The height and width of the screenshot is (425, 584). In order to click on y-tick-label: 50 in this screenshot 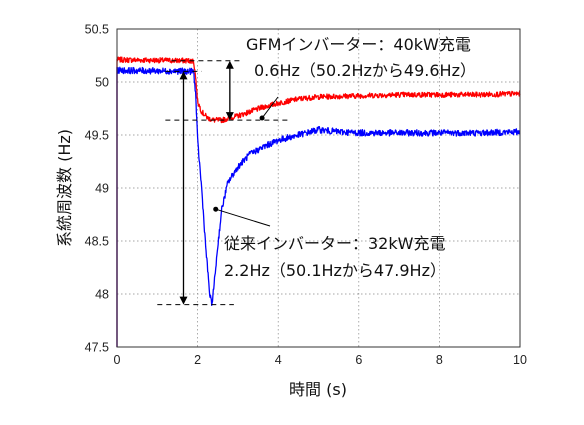, I will do `click(102, 83)`.